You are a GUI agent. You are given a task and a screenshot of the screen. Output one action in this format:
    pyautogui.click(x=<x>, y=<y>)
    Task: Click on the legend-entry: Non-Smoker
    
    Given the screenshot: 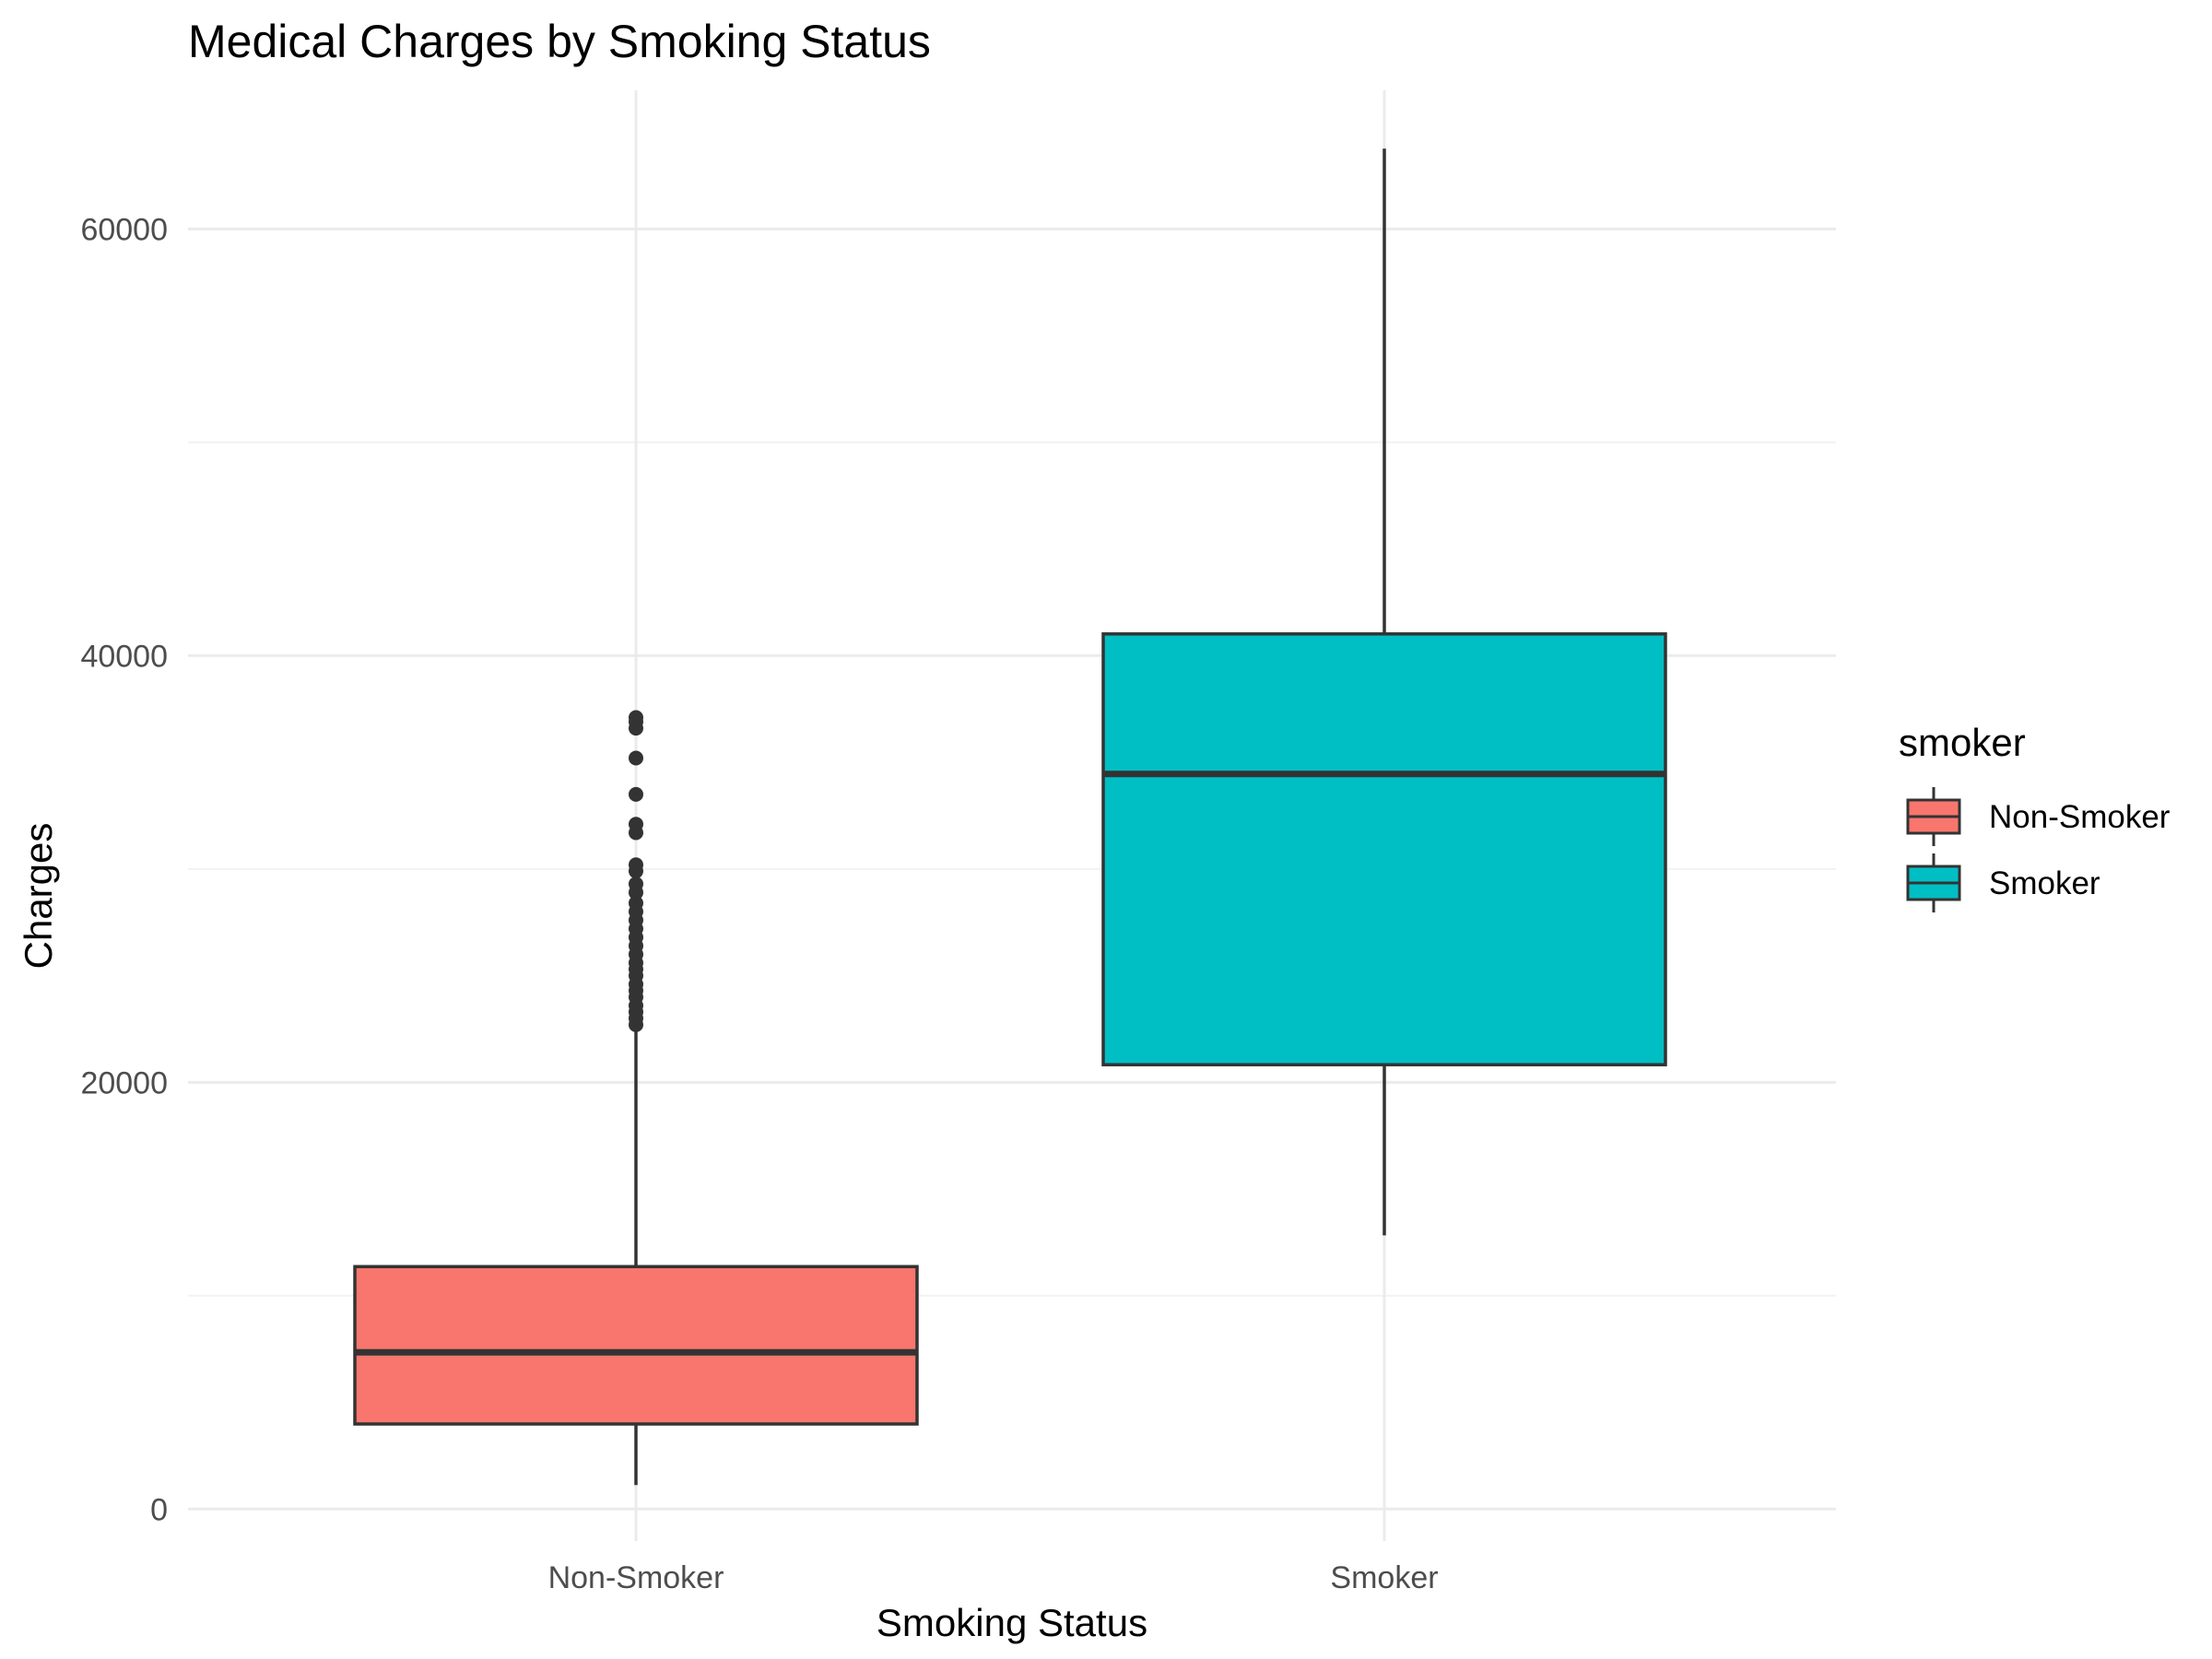 What is the action you would take?
    pyautogui.click(x=2038, y=816)
    